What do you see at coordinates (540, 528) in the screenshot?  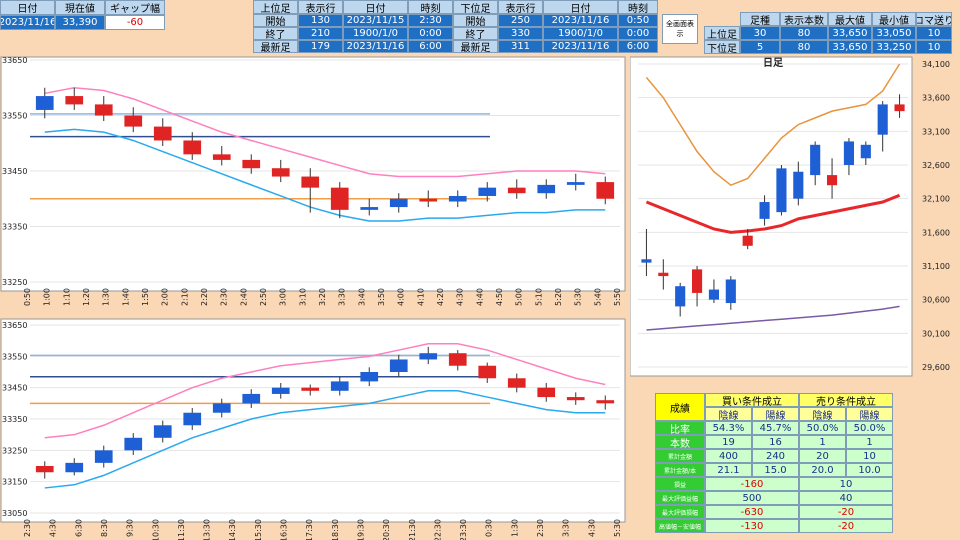 I see `x-tick-label: 2:30` at bounding box center [540, 528].